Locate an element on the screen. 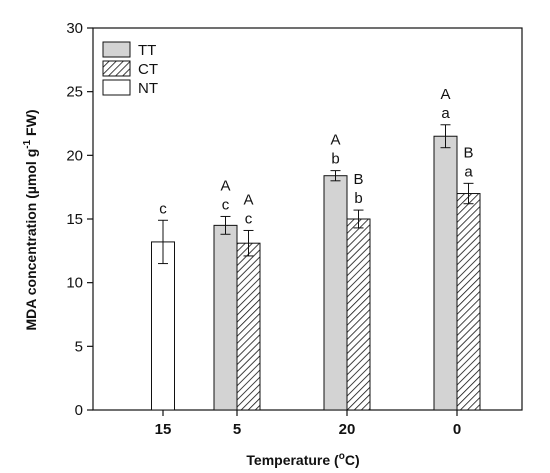 Image resolution: width=550 pixels, height=473 pixels. y-tick-label: 10 is located at coordinates (74, 283).